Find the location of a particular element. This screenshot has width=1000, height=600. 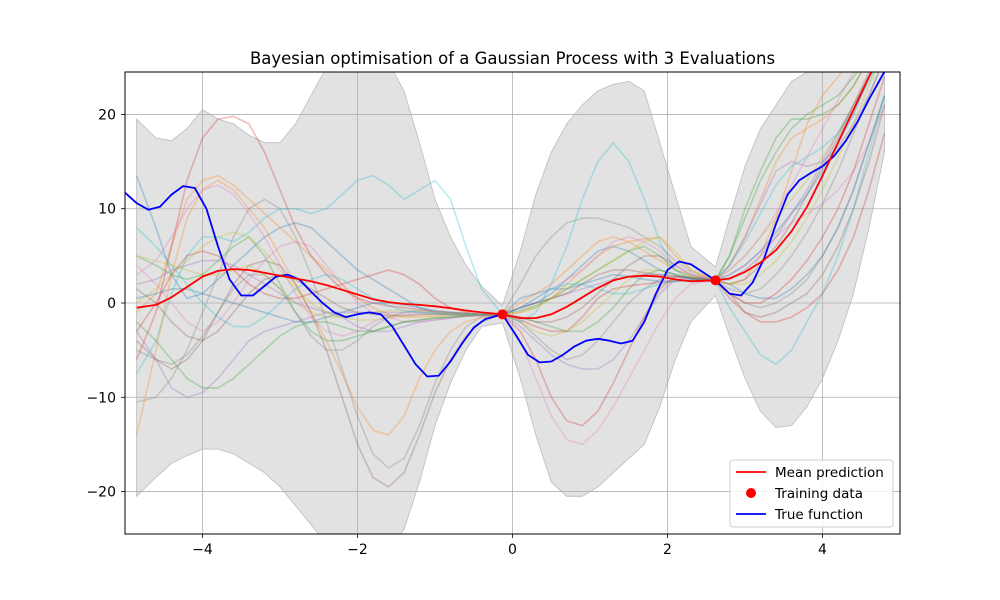

legend-training-swatch is located at coordinates (751, 493).